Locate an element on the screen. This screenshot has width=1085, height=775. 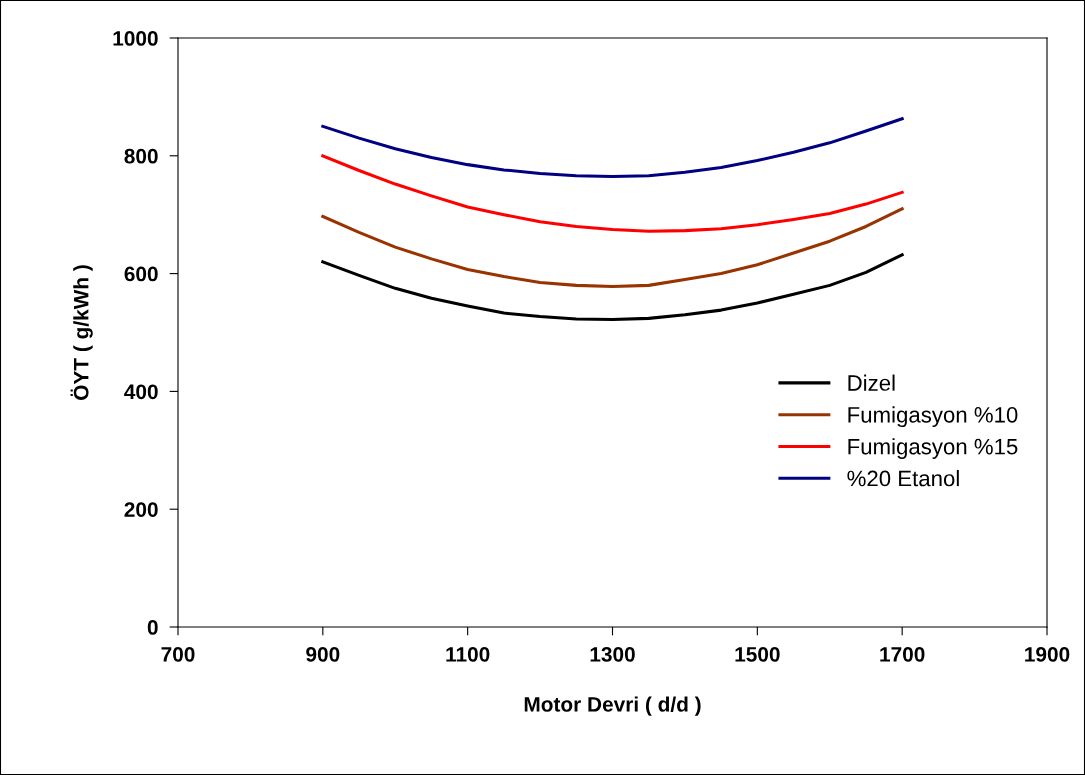
x-tick-label: 700 is located at coordinates (178, 654).